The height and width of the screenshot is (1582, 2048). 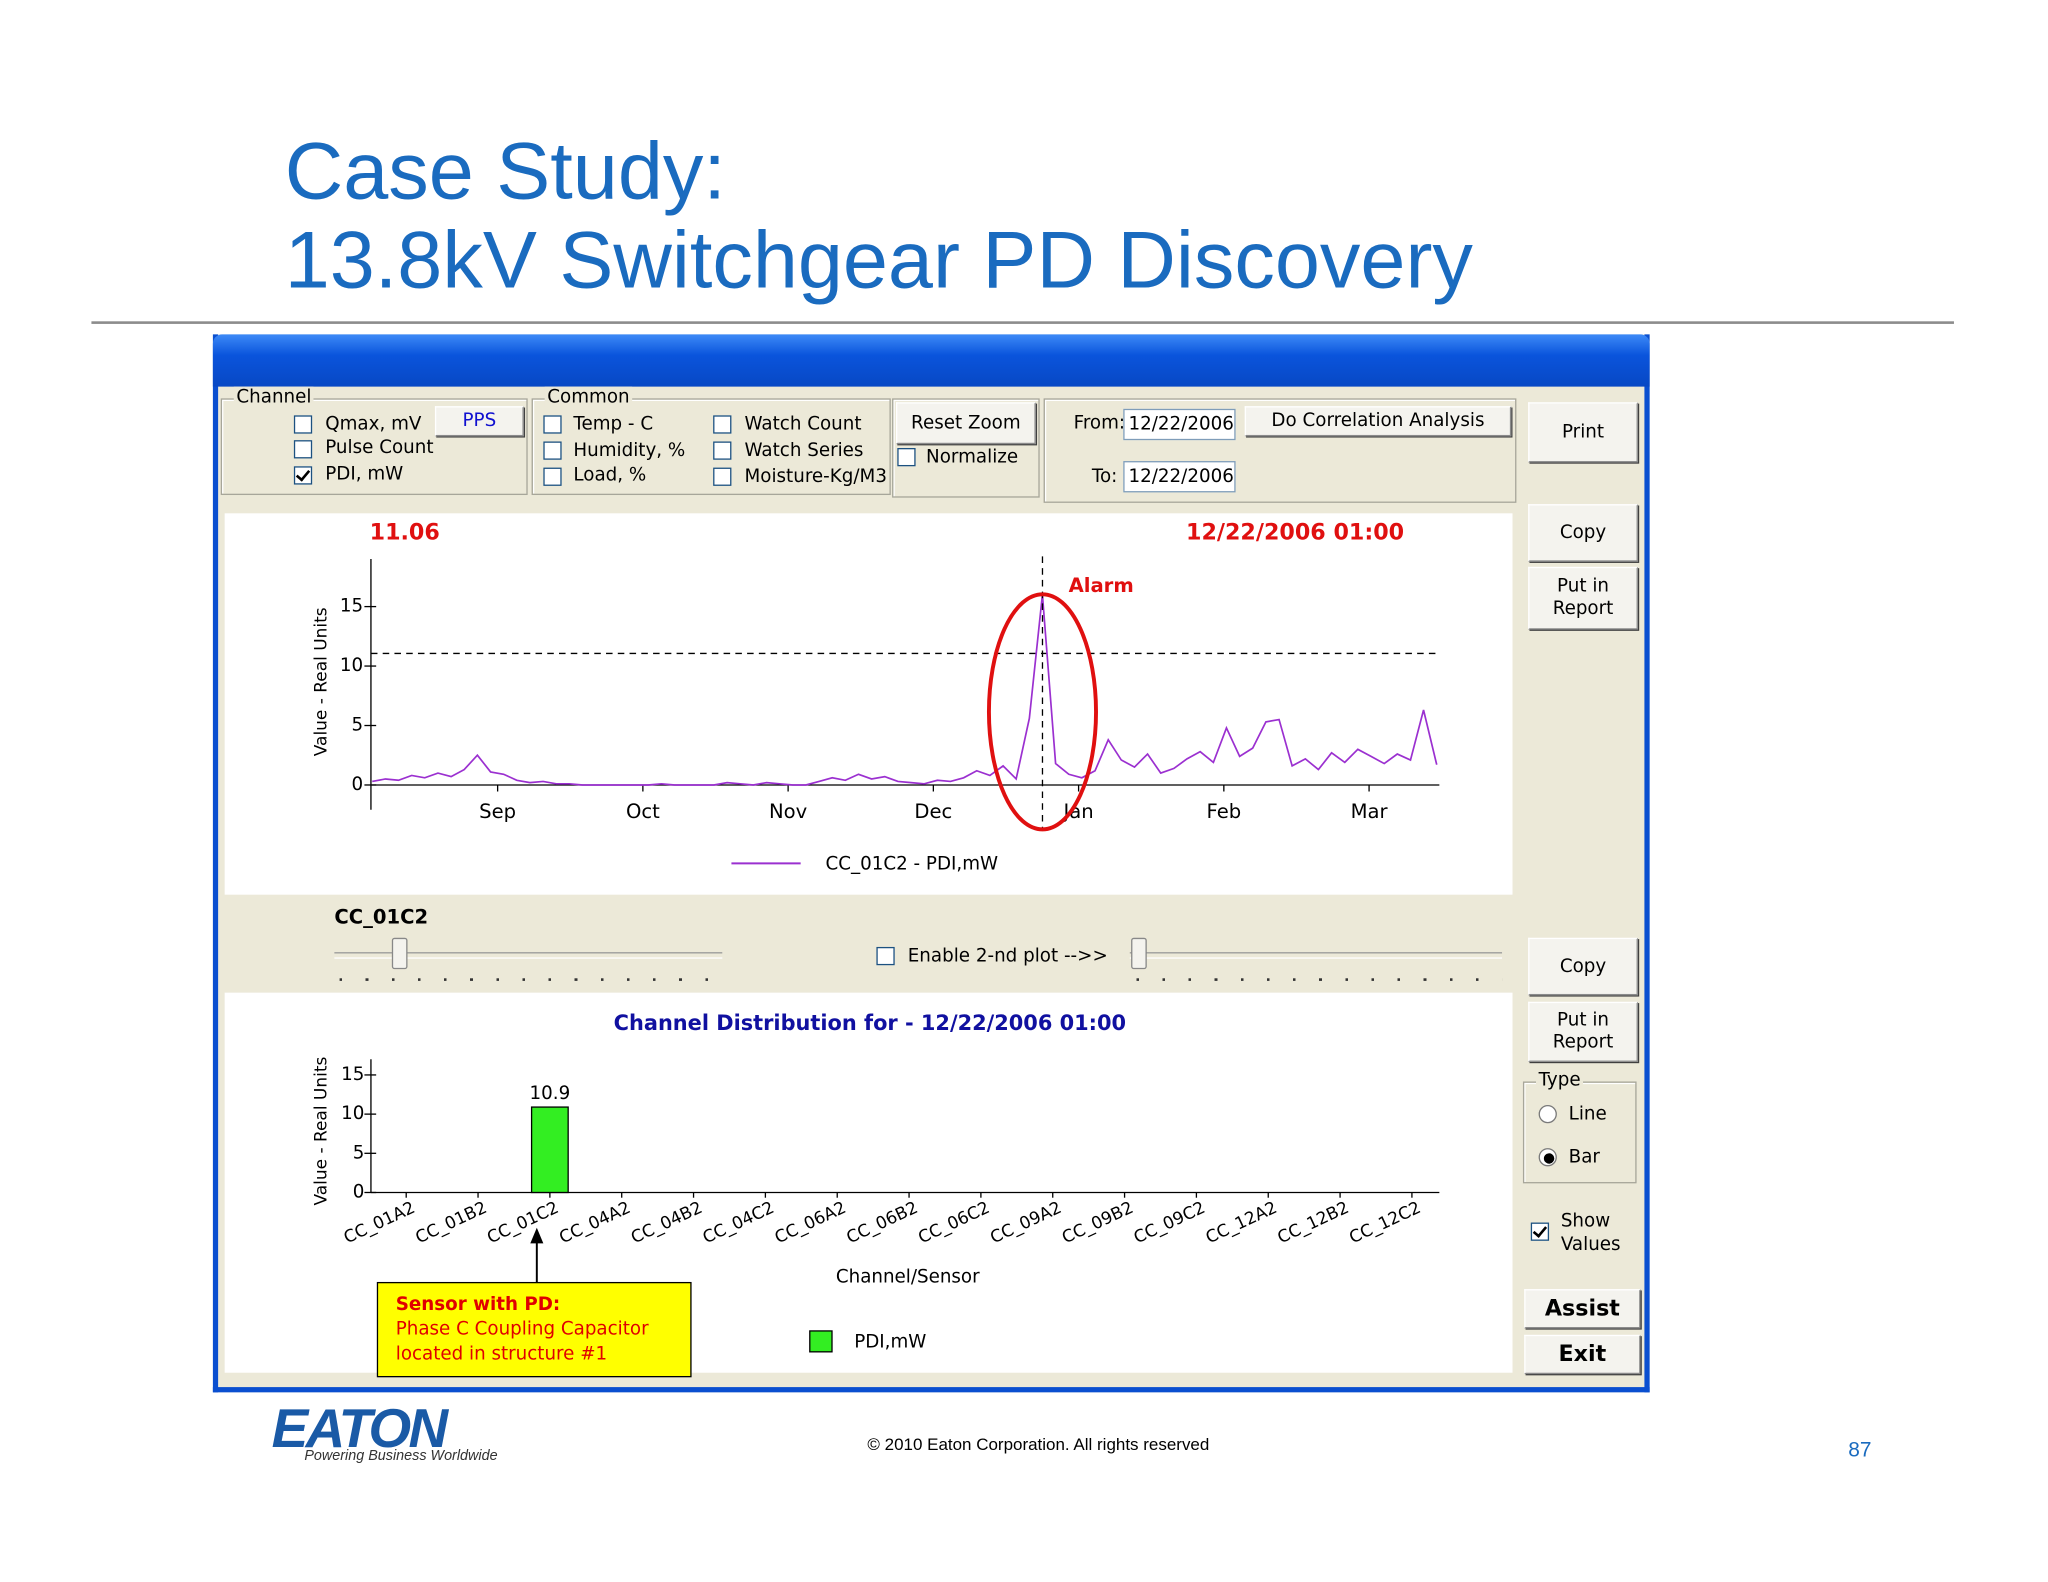 What do you see at coordinates (803, 424) in the screenshot?
I see `checkbox-label: Watch Count` at bounding box center [803, 424].